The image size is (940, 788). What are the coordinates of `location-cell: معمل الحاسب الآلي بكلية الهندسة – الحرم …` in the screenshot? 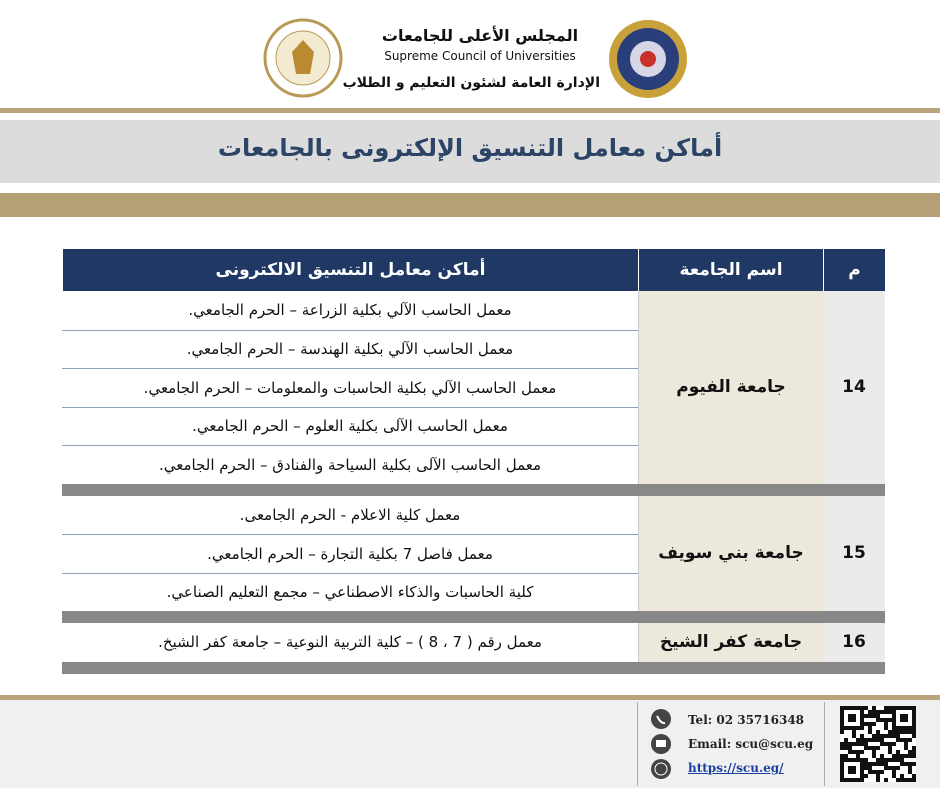 It's located at (350, 348).